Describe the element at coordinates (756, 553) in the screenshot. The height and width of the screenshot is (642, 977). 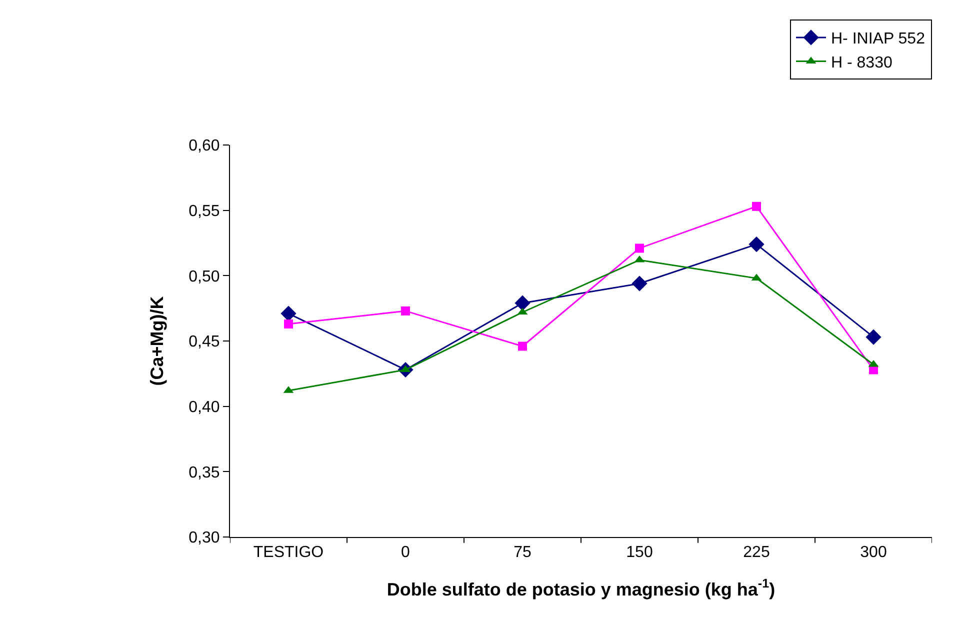
I see `x-tick-label: 225` at that location.